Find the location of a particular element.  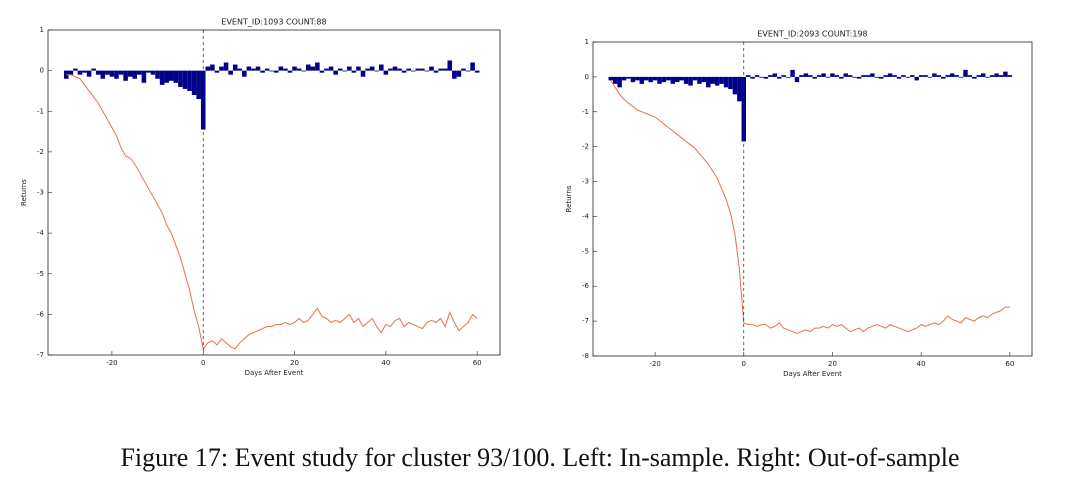

y-tick-label: 1 is located at coordinates (587, 42).